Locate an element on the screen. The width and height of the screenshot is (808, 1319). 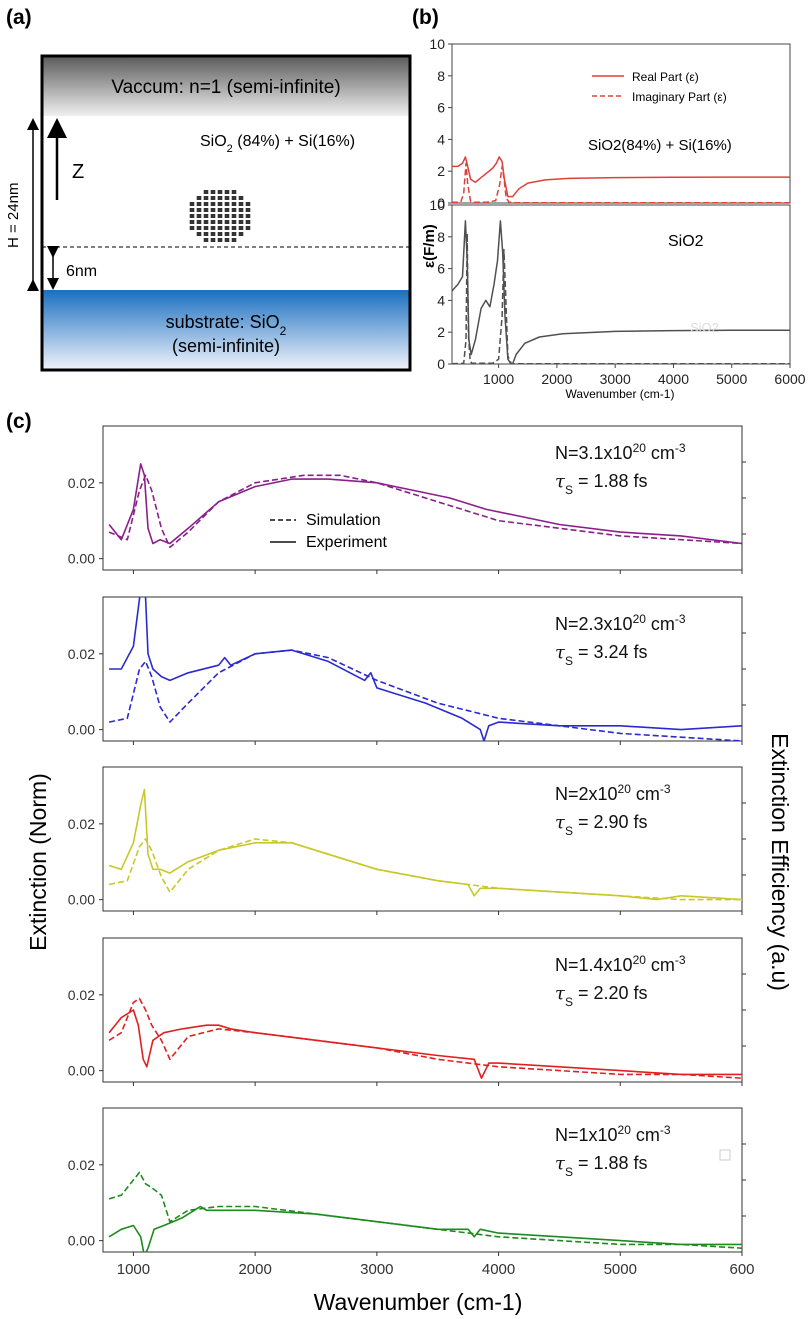
vacuum-layer is located at coordinates (226, 86).